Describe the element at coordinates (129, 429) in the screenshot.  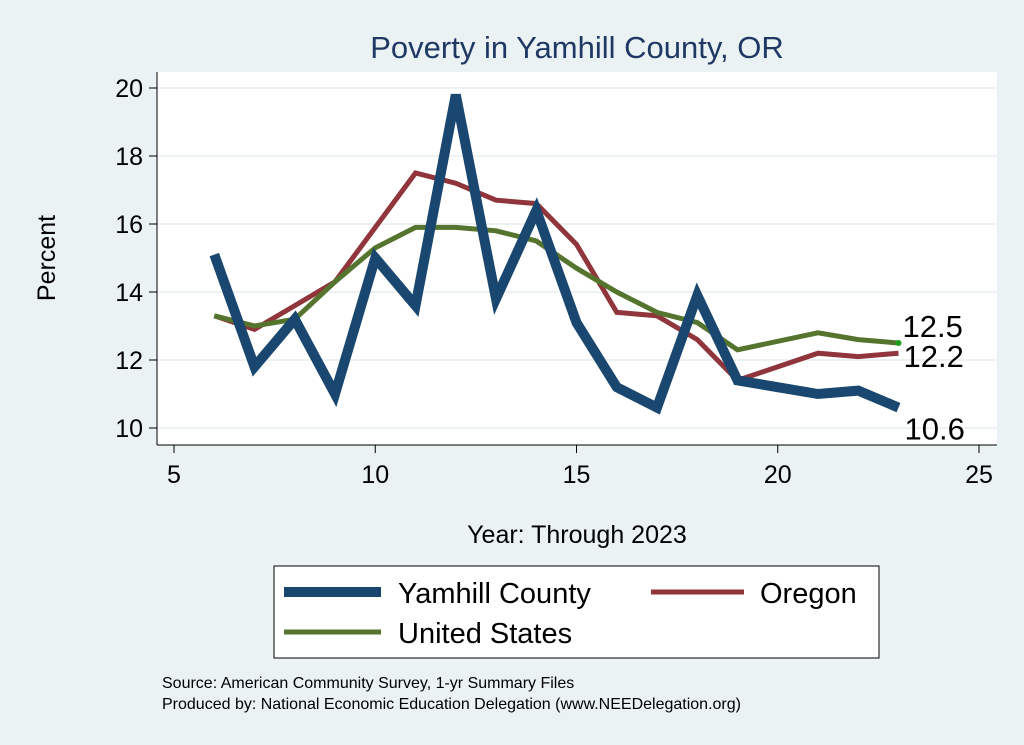
I see `y-tick-label-10: 10` at that location.